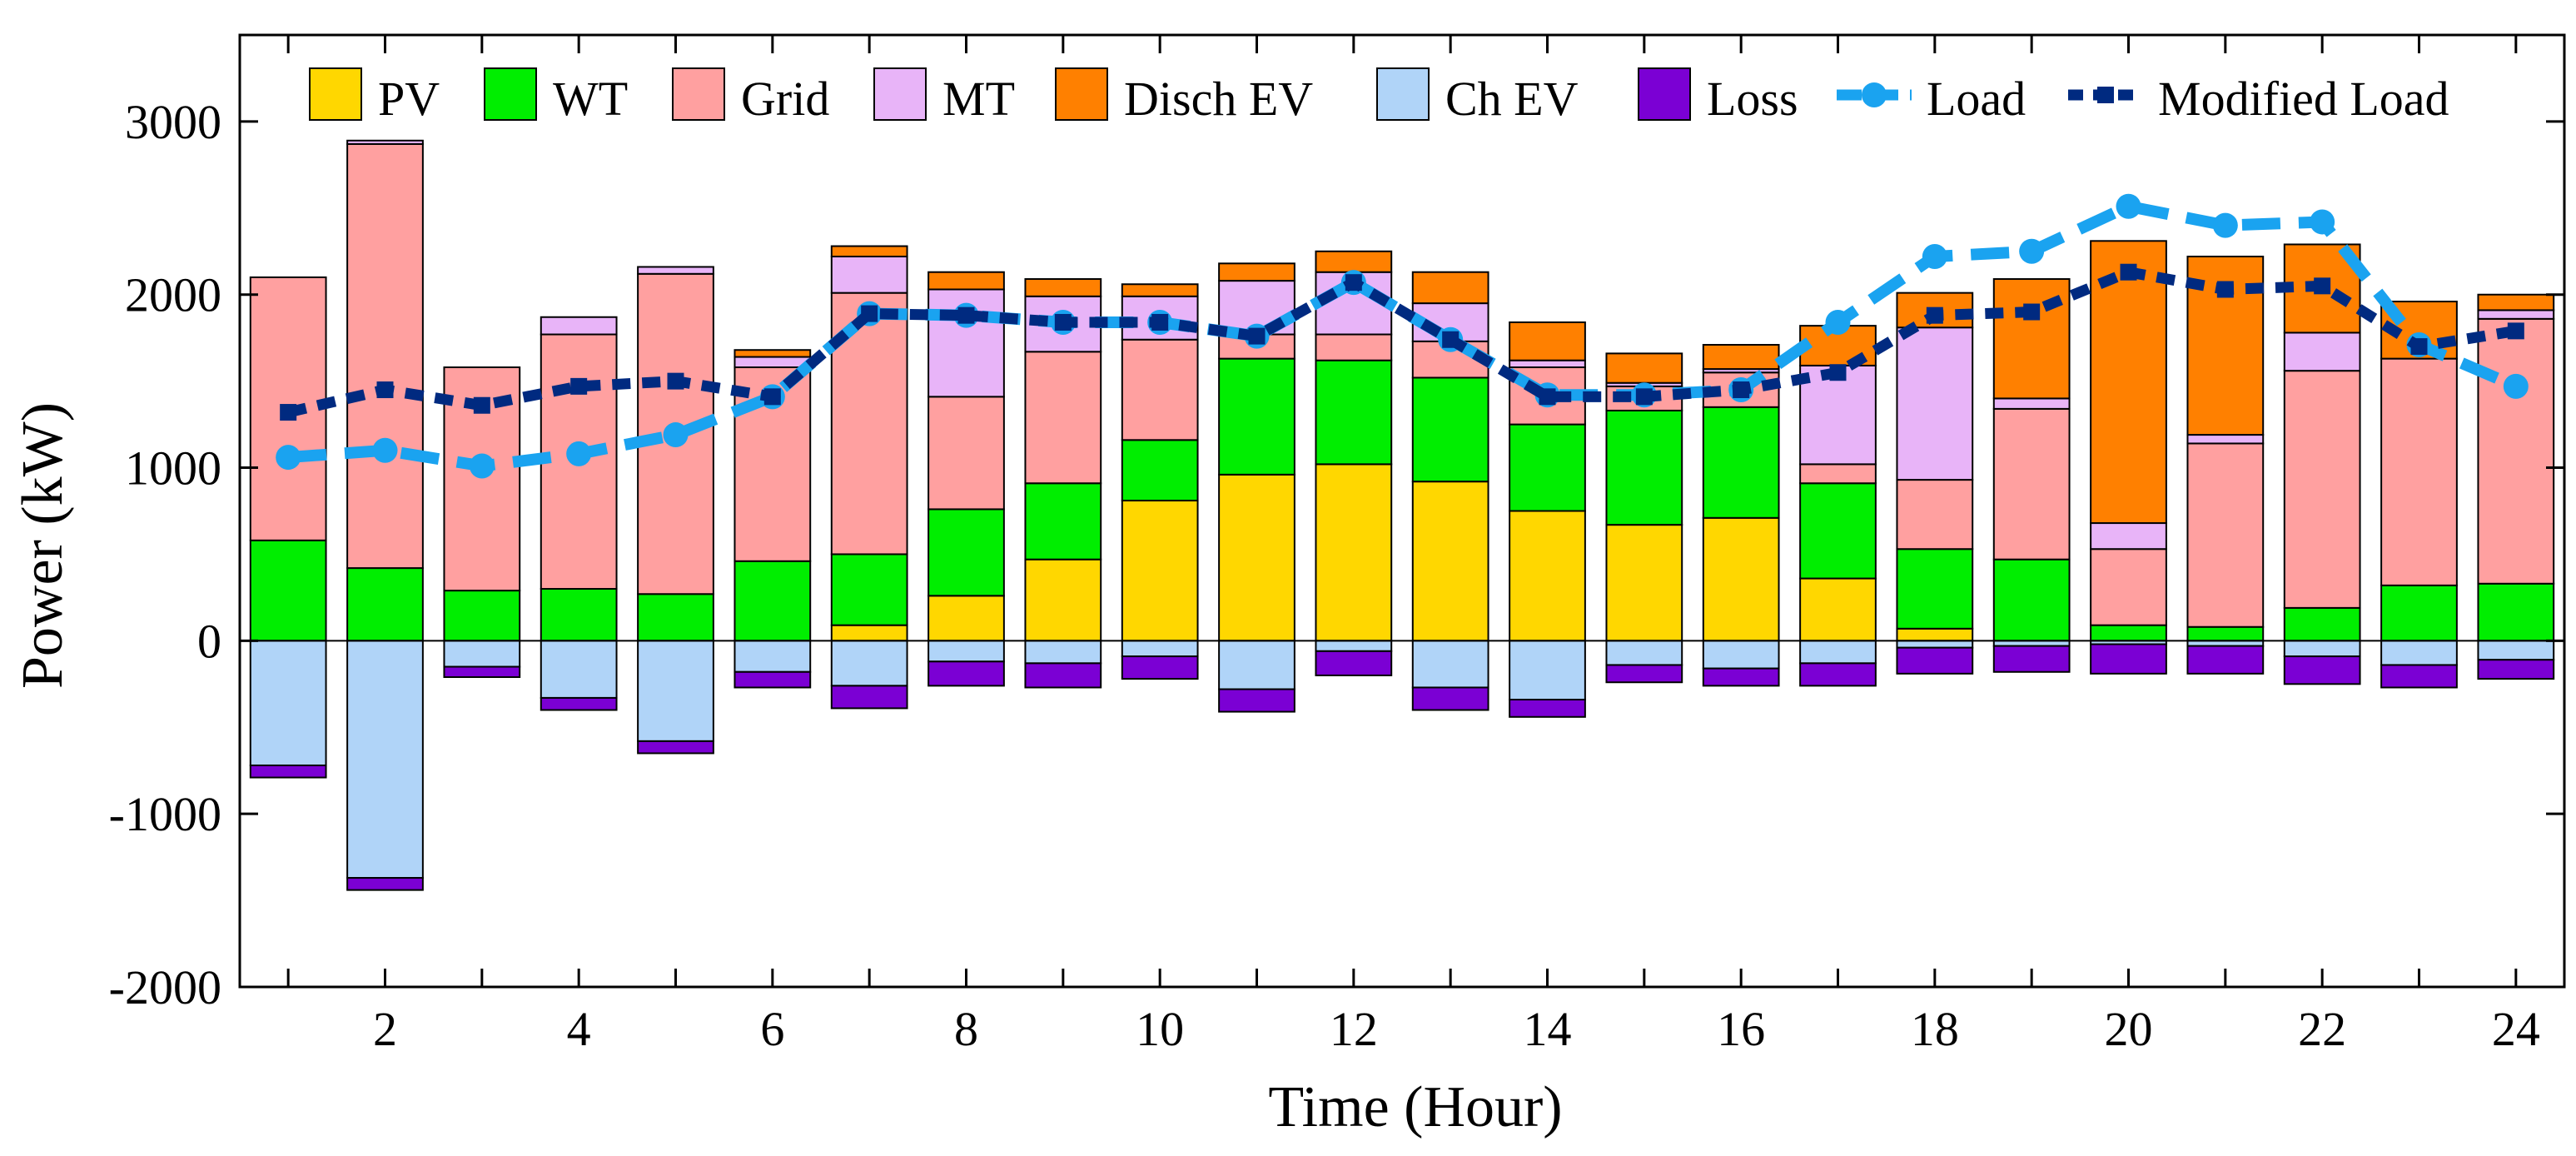 The width and height of the screenshot is (2576, 1156). What do you see at coordinates (1874, 94) in the screenshot?
I see `legend-load-marker` at bounding box center [1874, 94].